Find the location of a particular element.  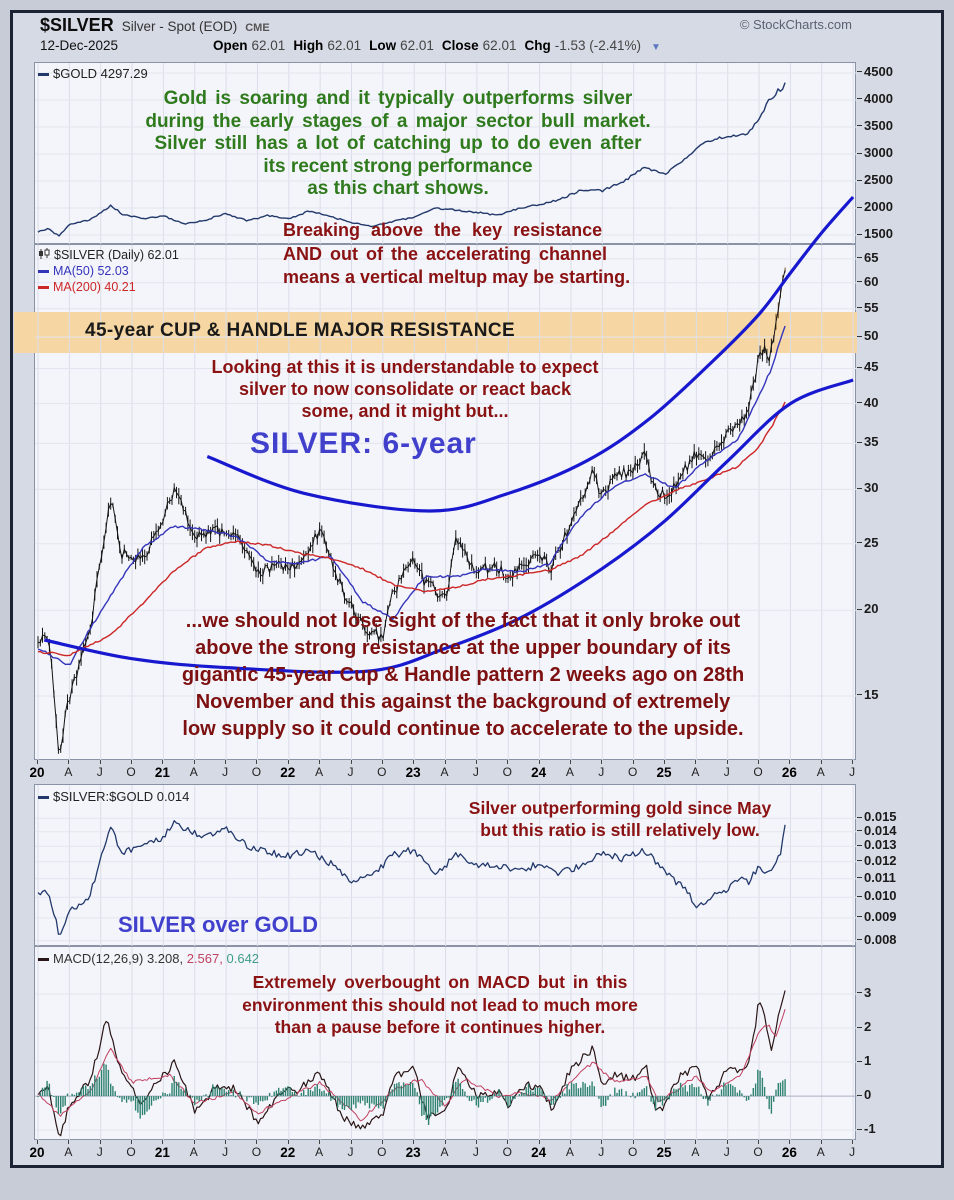

ratio-panel is located at coordinates (445, 865).